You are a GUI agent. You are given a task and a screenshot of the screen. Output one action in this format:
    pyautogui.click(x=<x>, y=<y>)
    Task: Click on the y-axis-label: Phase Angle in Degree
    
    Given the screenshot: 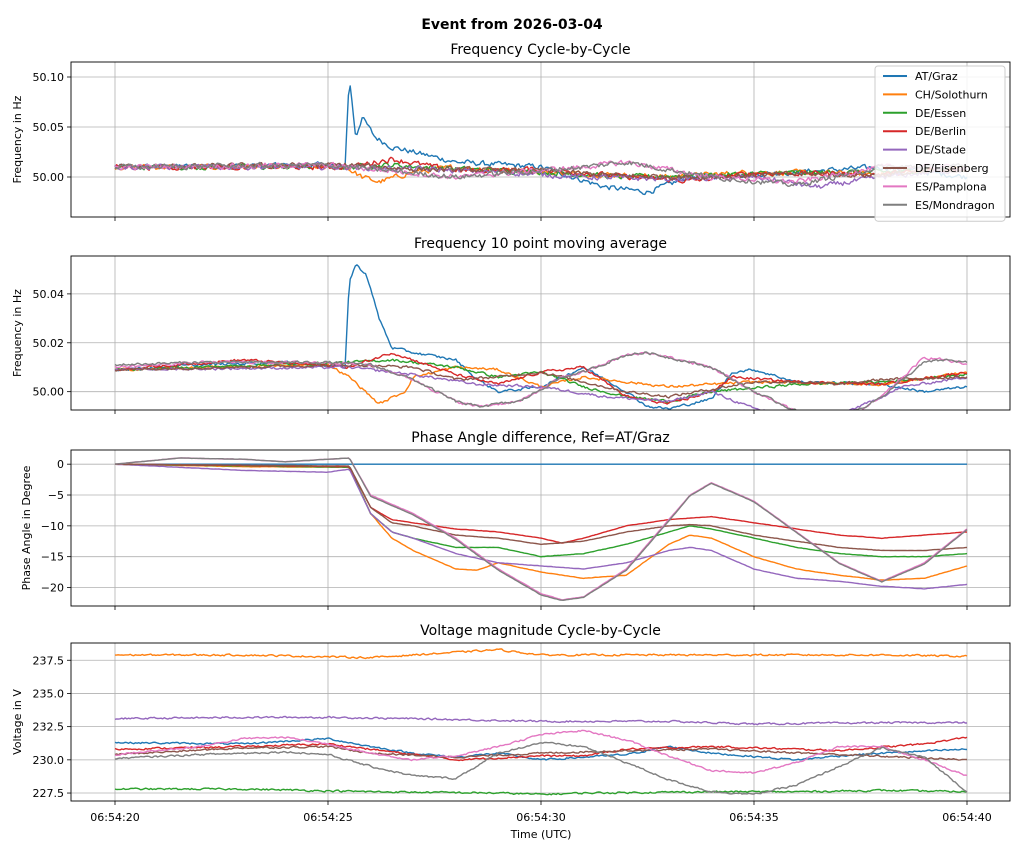 What is the action you would take?
    pyautogui.click(x=26, y=527)
    